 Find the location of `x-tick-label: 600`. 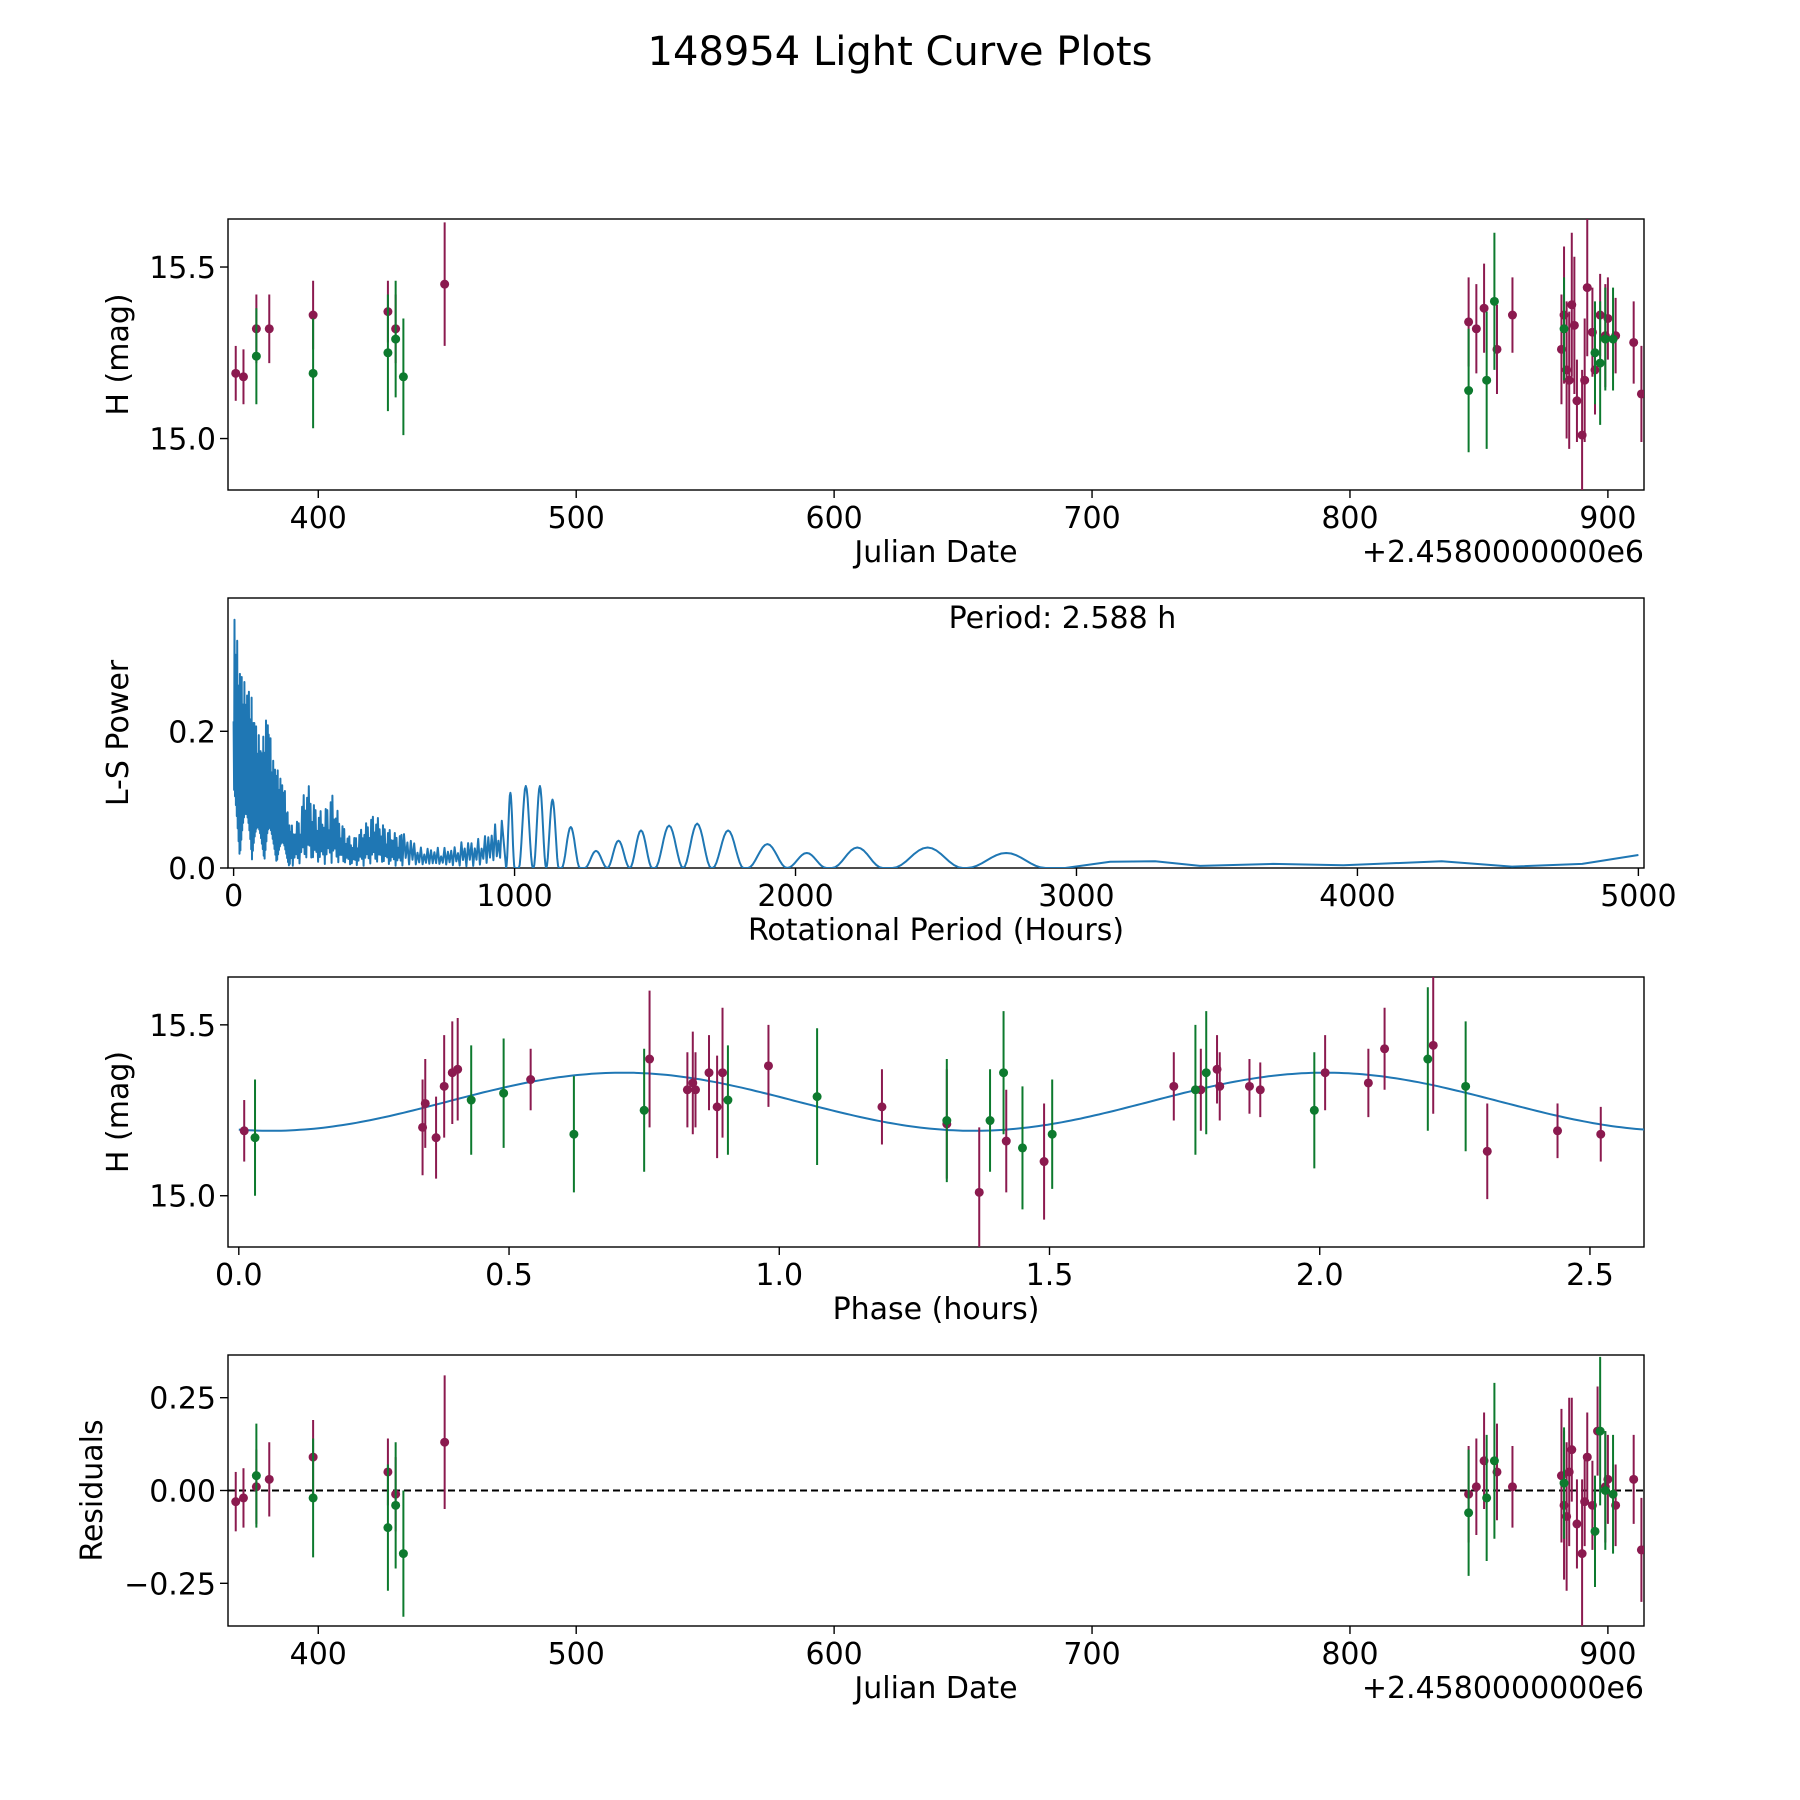

x-tick-label: 600 is located at coordinates (833, 1654).